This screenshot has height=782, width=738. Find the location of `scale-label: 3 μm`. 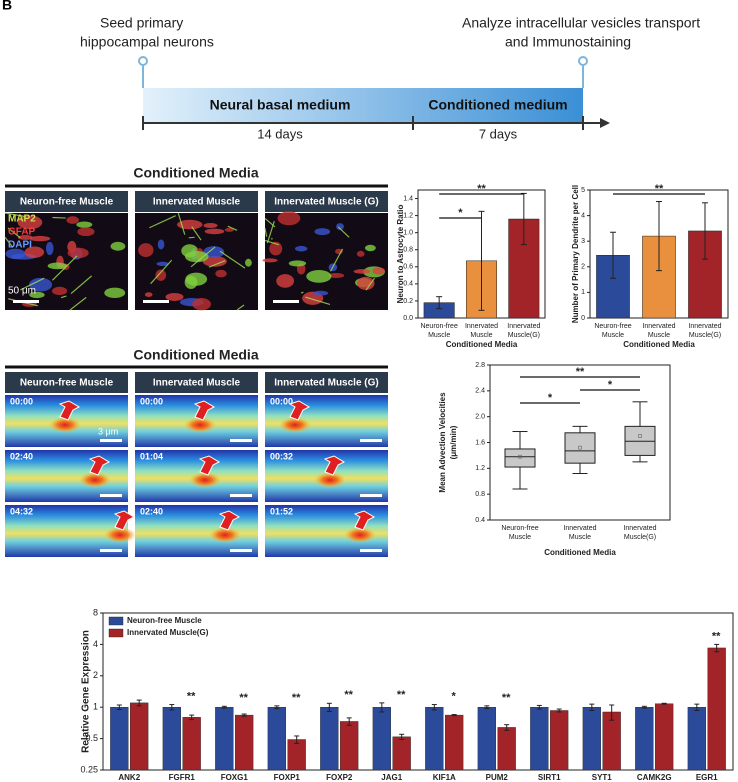

scale-label: 3 μm is located at coordinates (108, 431).